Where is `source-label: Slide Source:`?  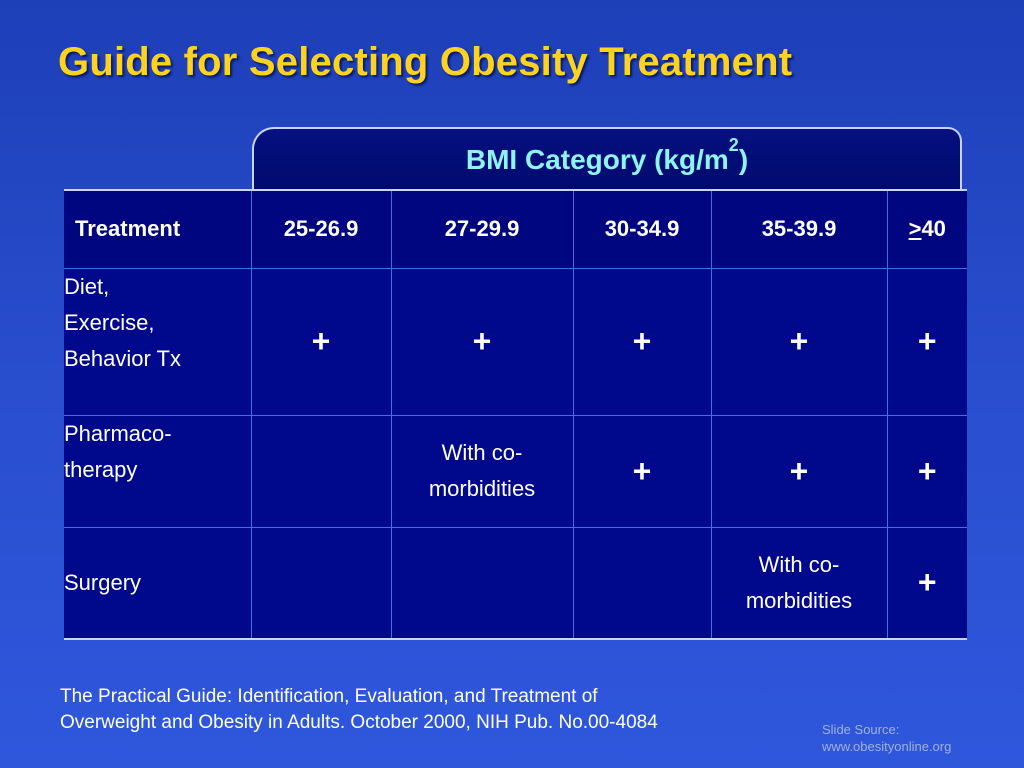
source-label: Slide Source: is located at coordinates (861, 729).